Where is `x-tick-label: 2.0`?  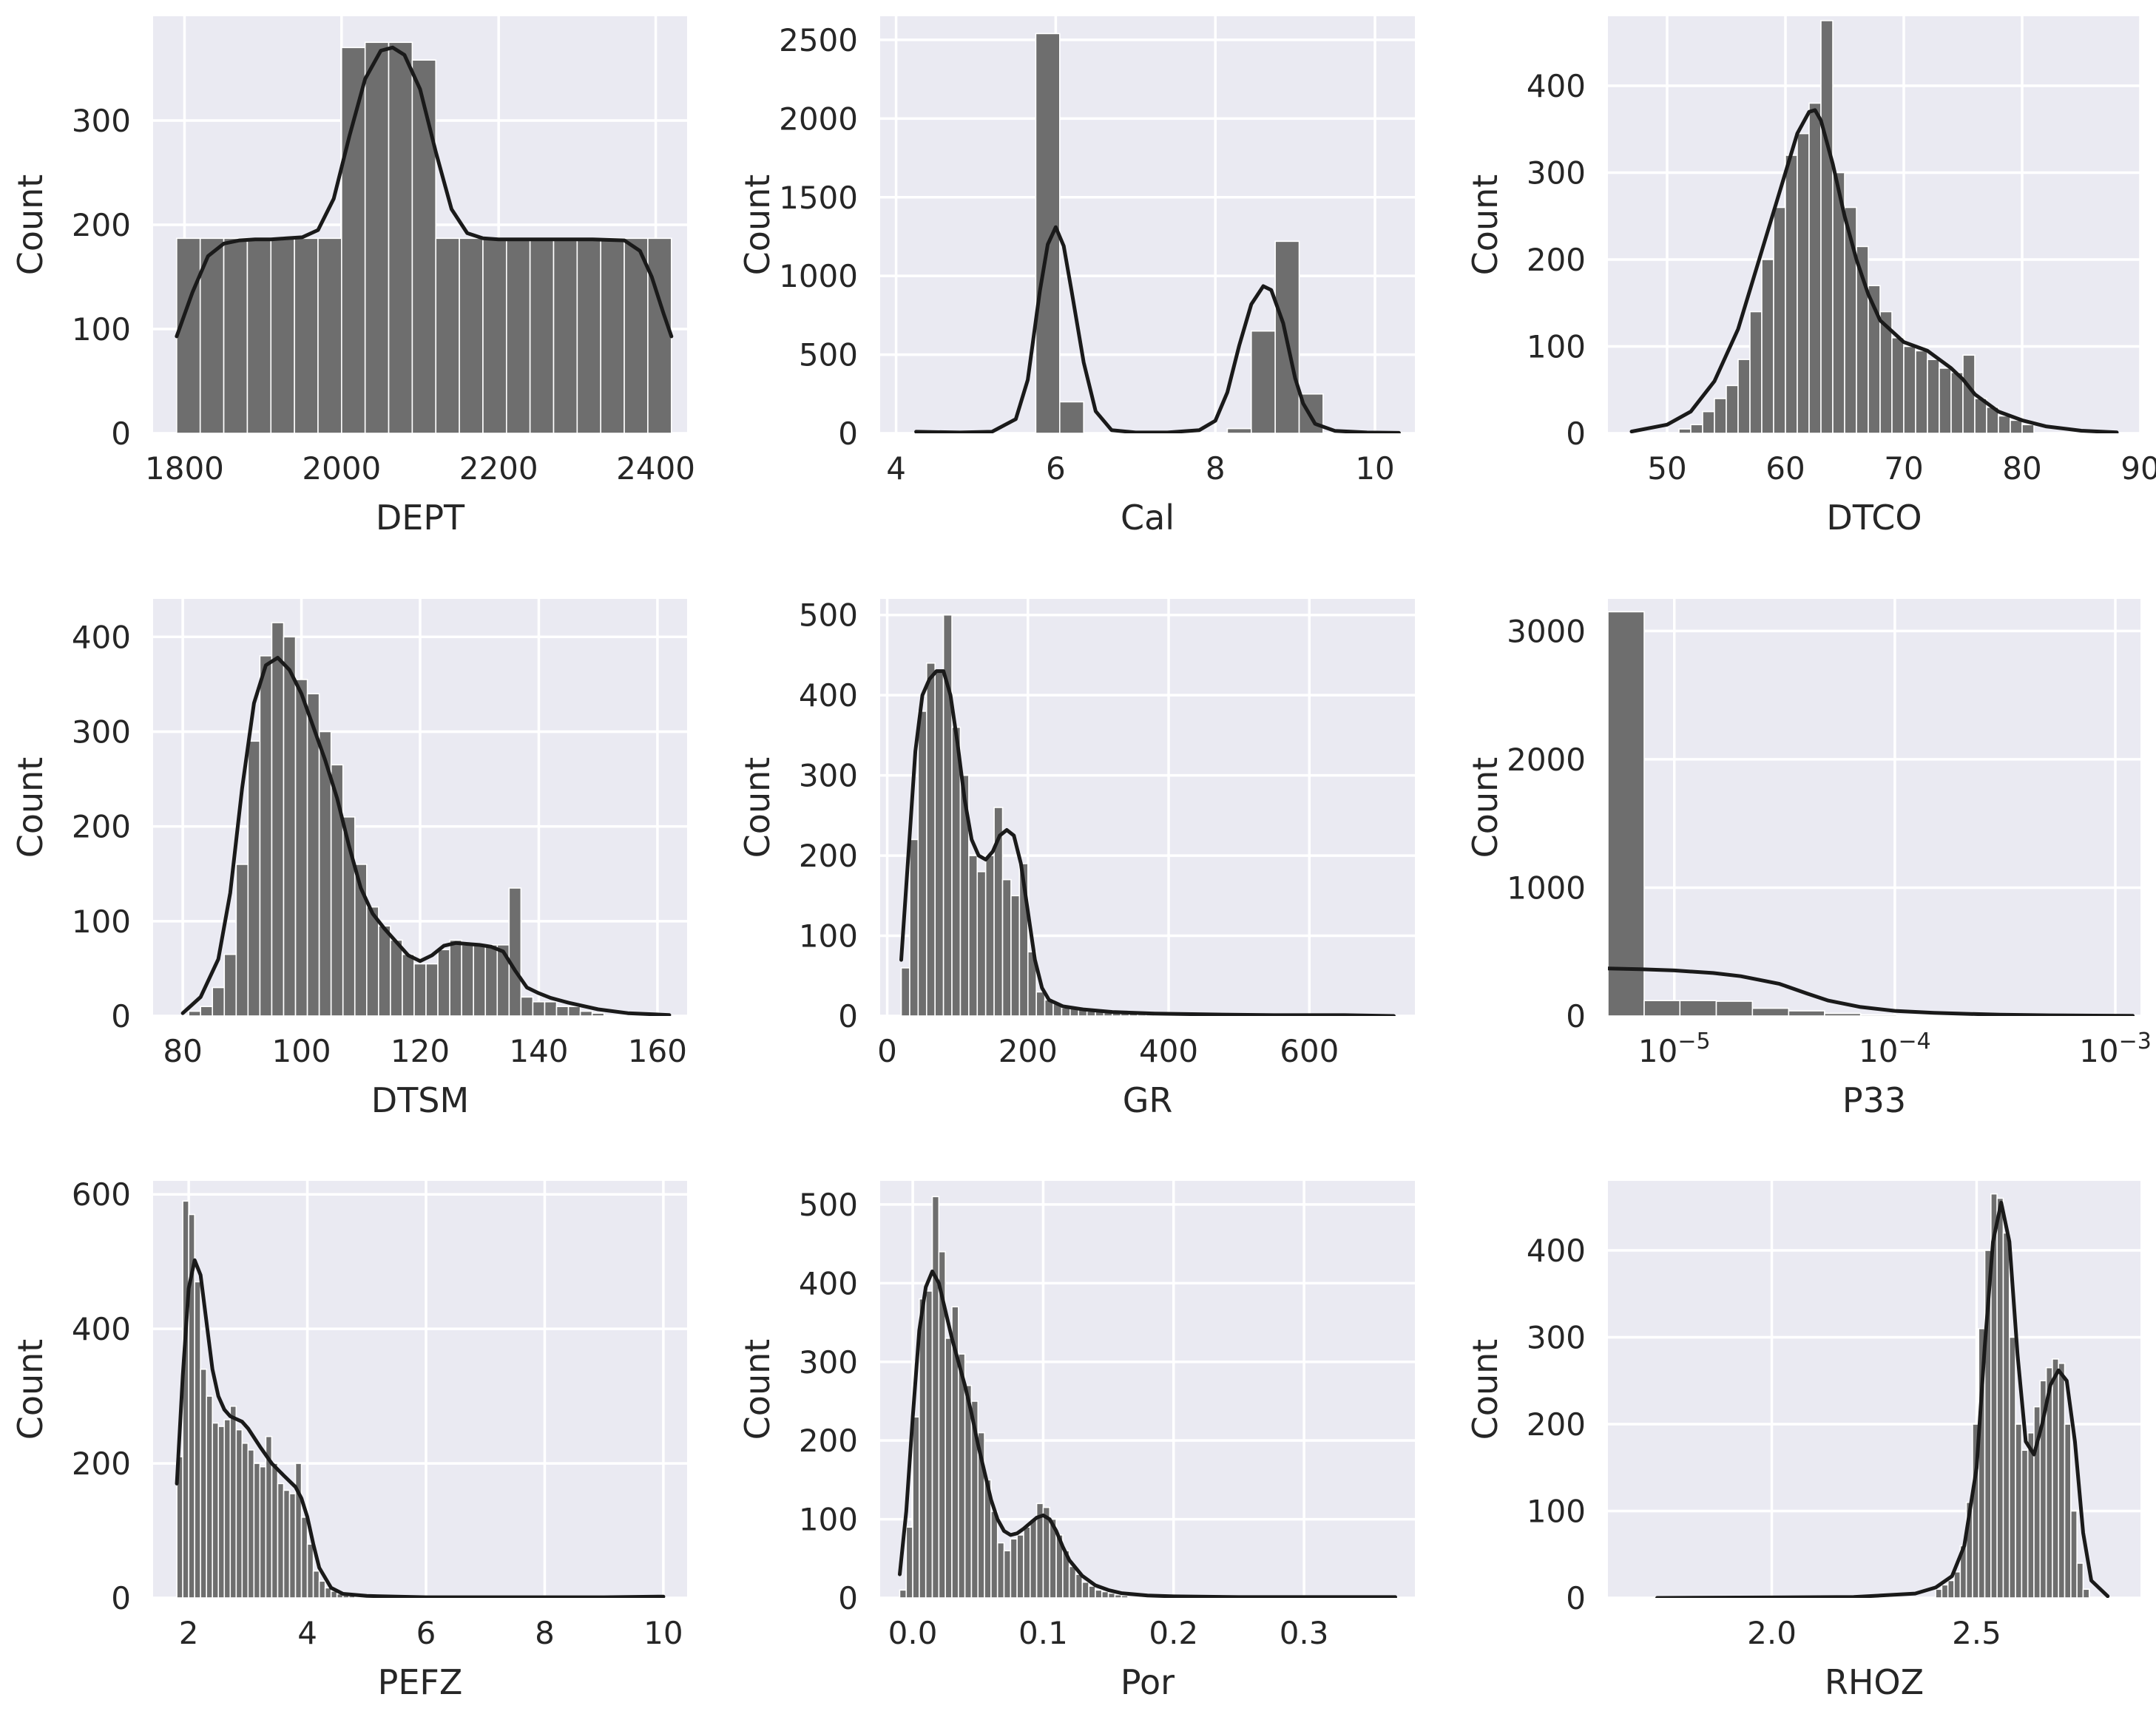 x-tick-label: 2.0 is located at coordinates (1772, 1633).